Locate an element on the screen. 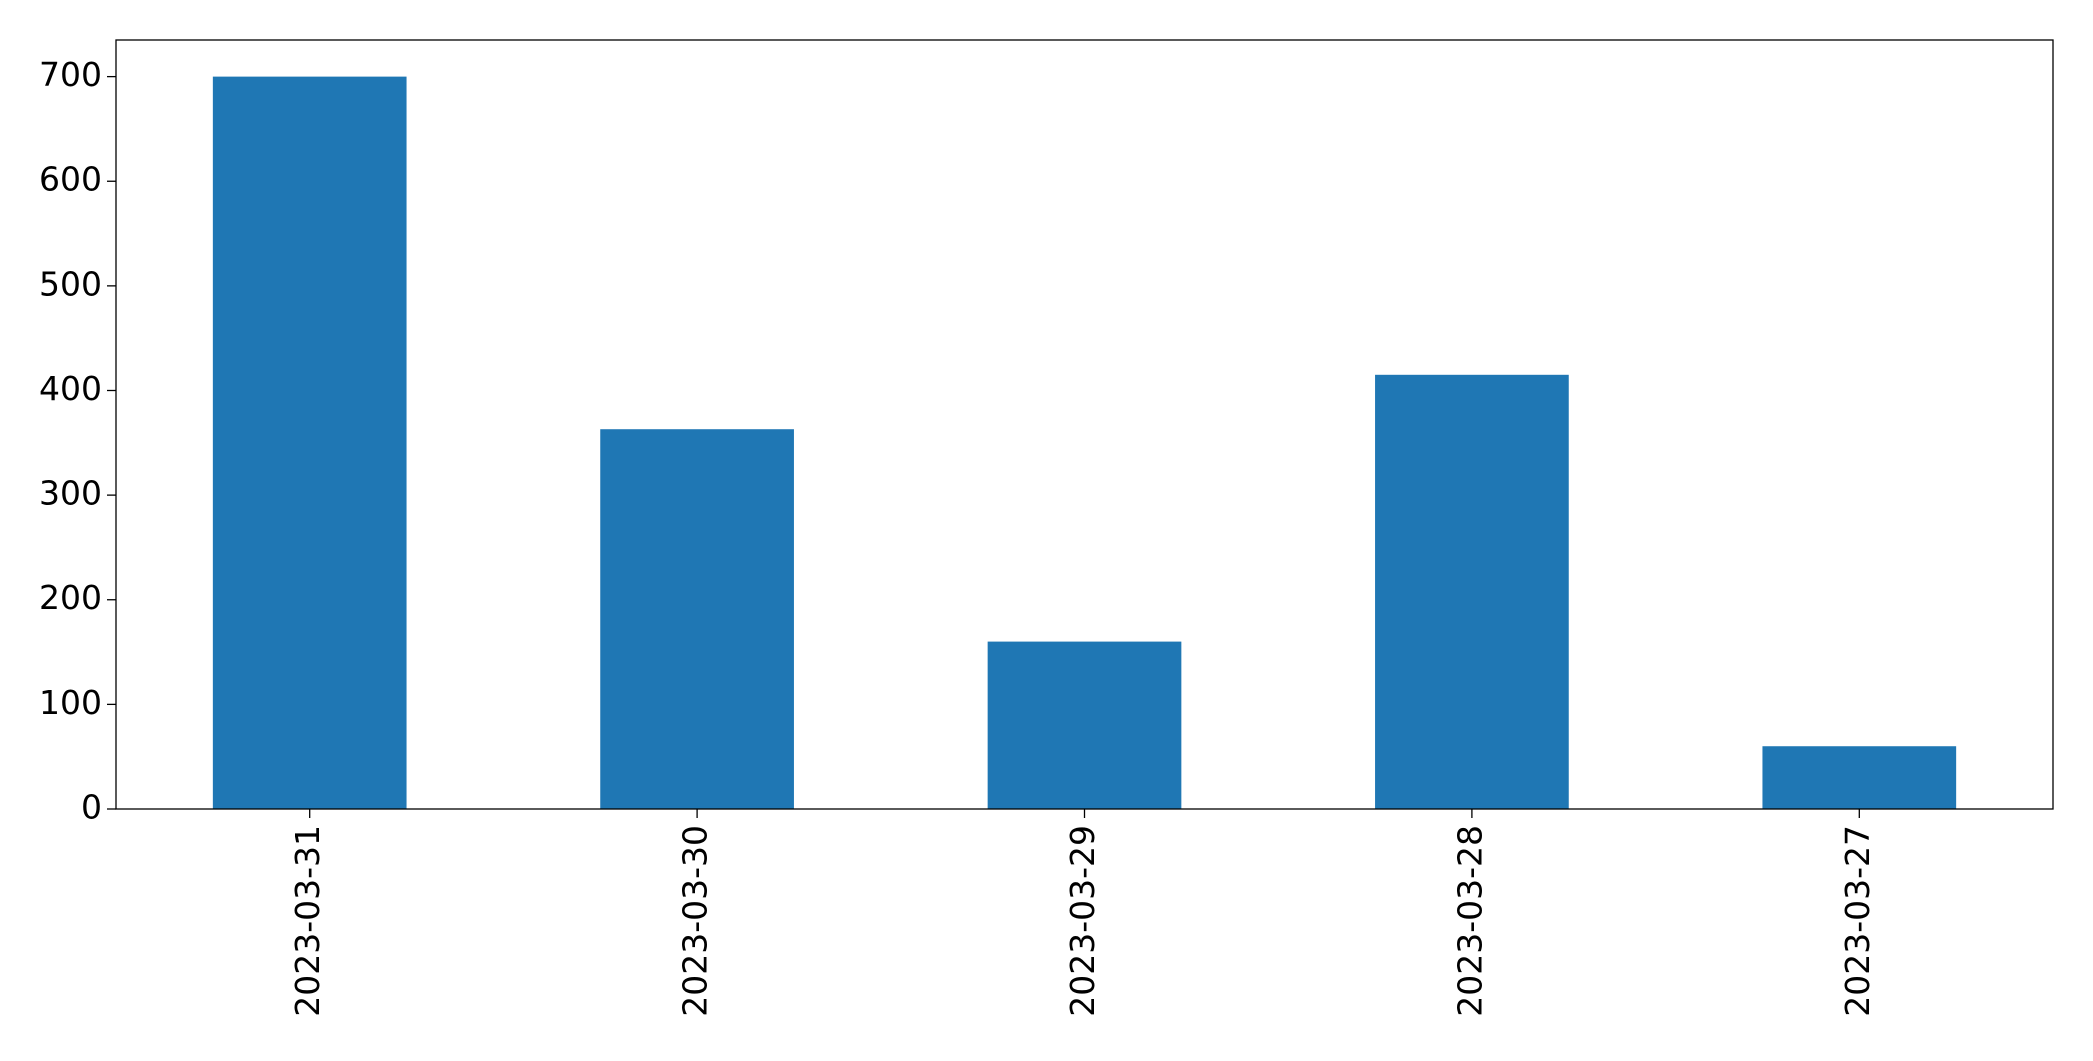 The width and height of the screenshot is (2093, 1061). y-tick-label: 0 is located at coordinates (91, 807).